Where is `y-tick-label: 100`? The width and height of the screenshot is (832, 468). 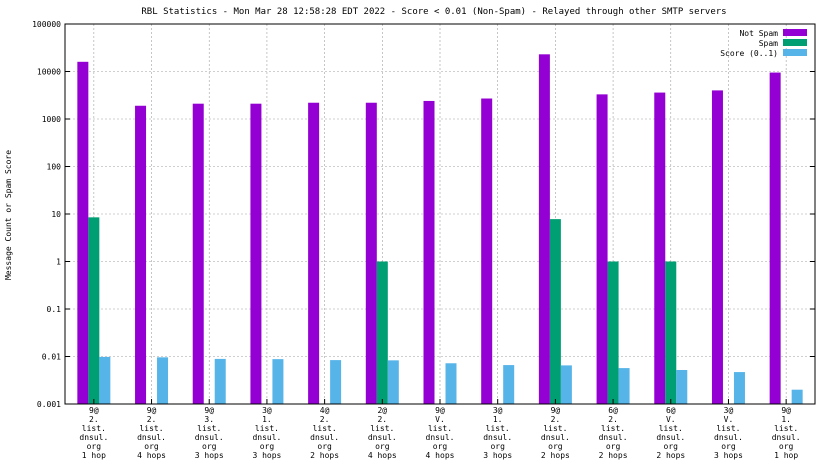
y-tick-label: 100 is located at coordinates (54, 167).